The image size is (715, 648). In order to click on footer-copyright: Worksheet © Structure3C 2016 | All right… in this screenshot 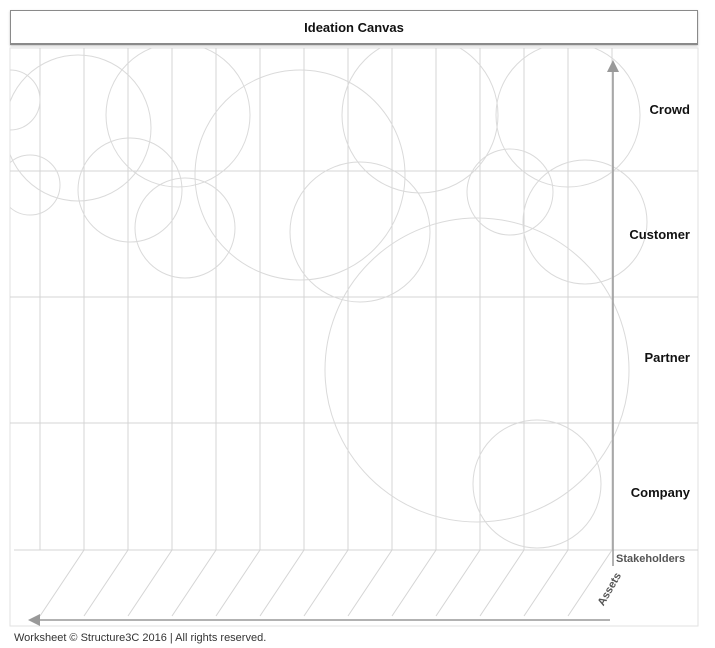, I will do `click(140, 638)`.